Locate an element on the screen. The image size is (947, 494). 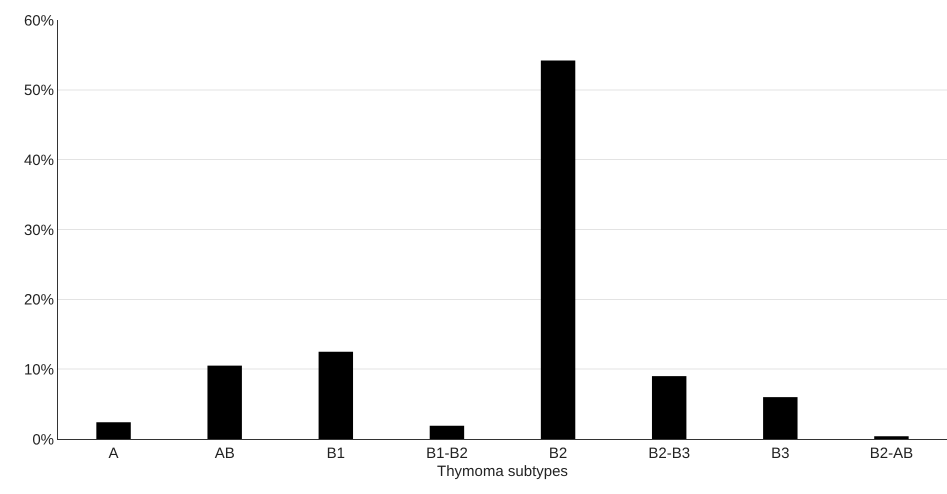
x-tick-label: AB is located at coordinates (224, 453).